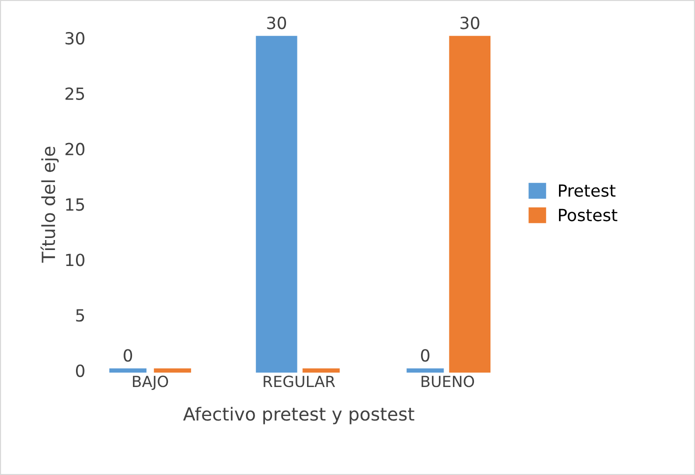 The width and height of the screenshot is (695, 475). Describe the element at coordinates (75, 38) in the screenshot. I see `y-tick-label: 30` at that location.